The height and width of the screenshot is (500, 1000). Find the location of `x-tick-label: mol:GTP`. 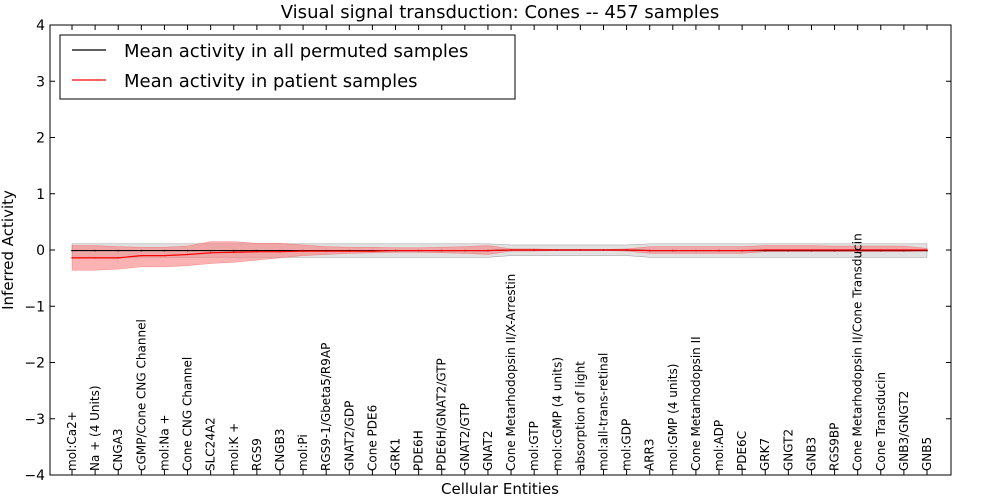

x-tick-label: mol:GTP is located at coordinates (534, 446).